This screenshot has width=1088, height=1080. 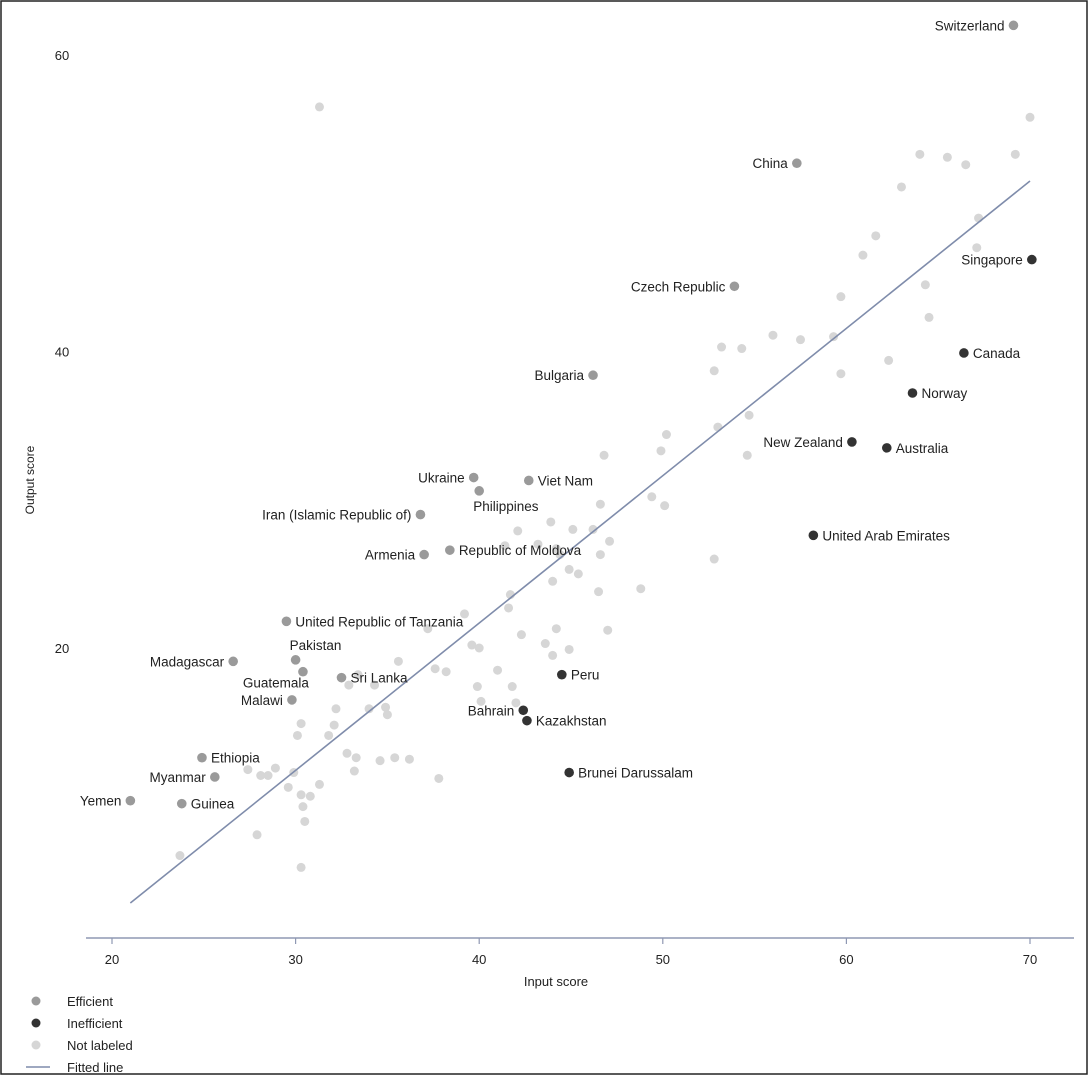 I want to click on point-label: Iran (Islamic Republic of), so click(x=336, y=515).